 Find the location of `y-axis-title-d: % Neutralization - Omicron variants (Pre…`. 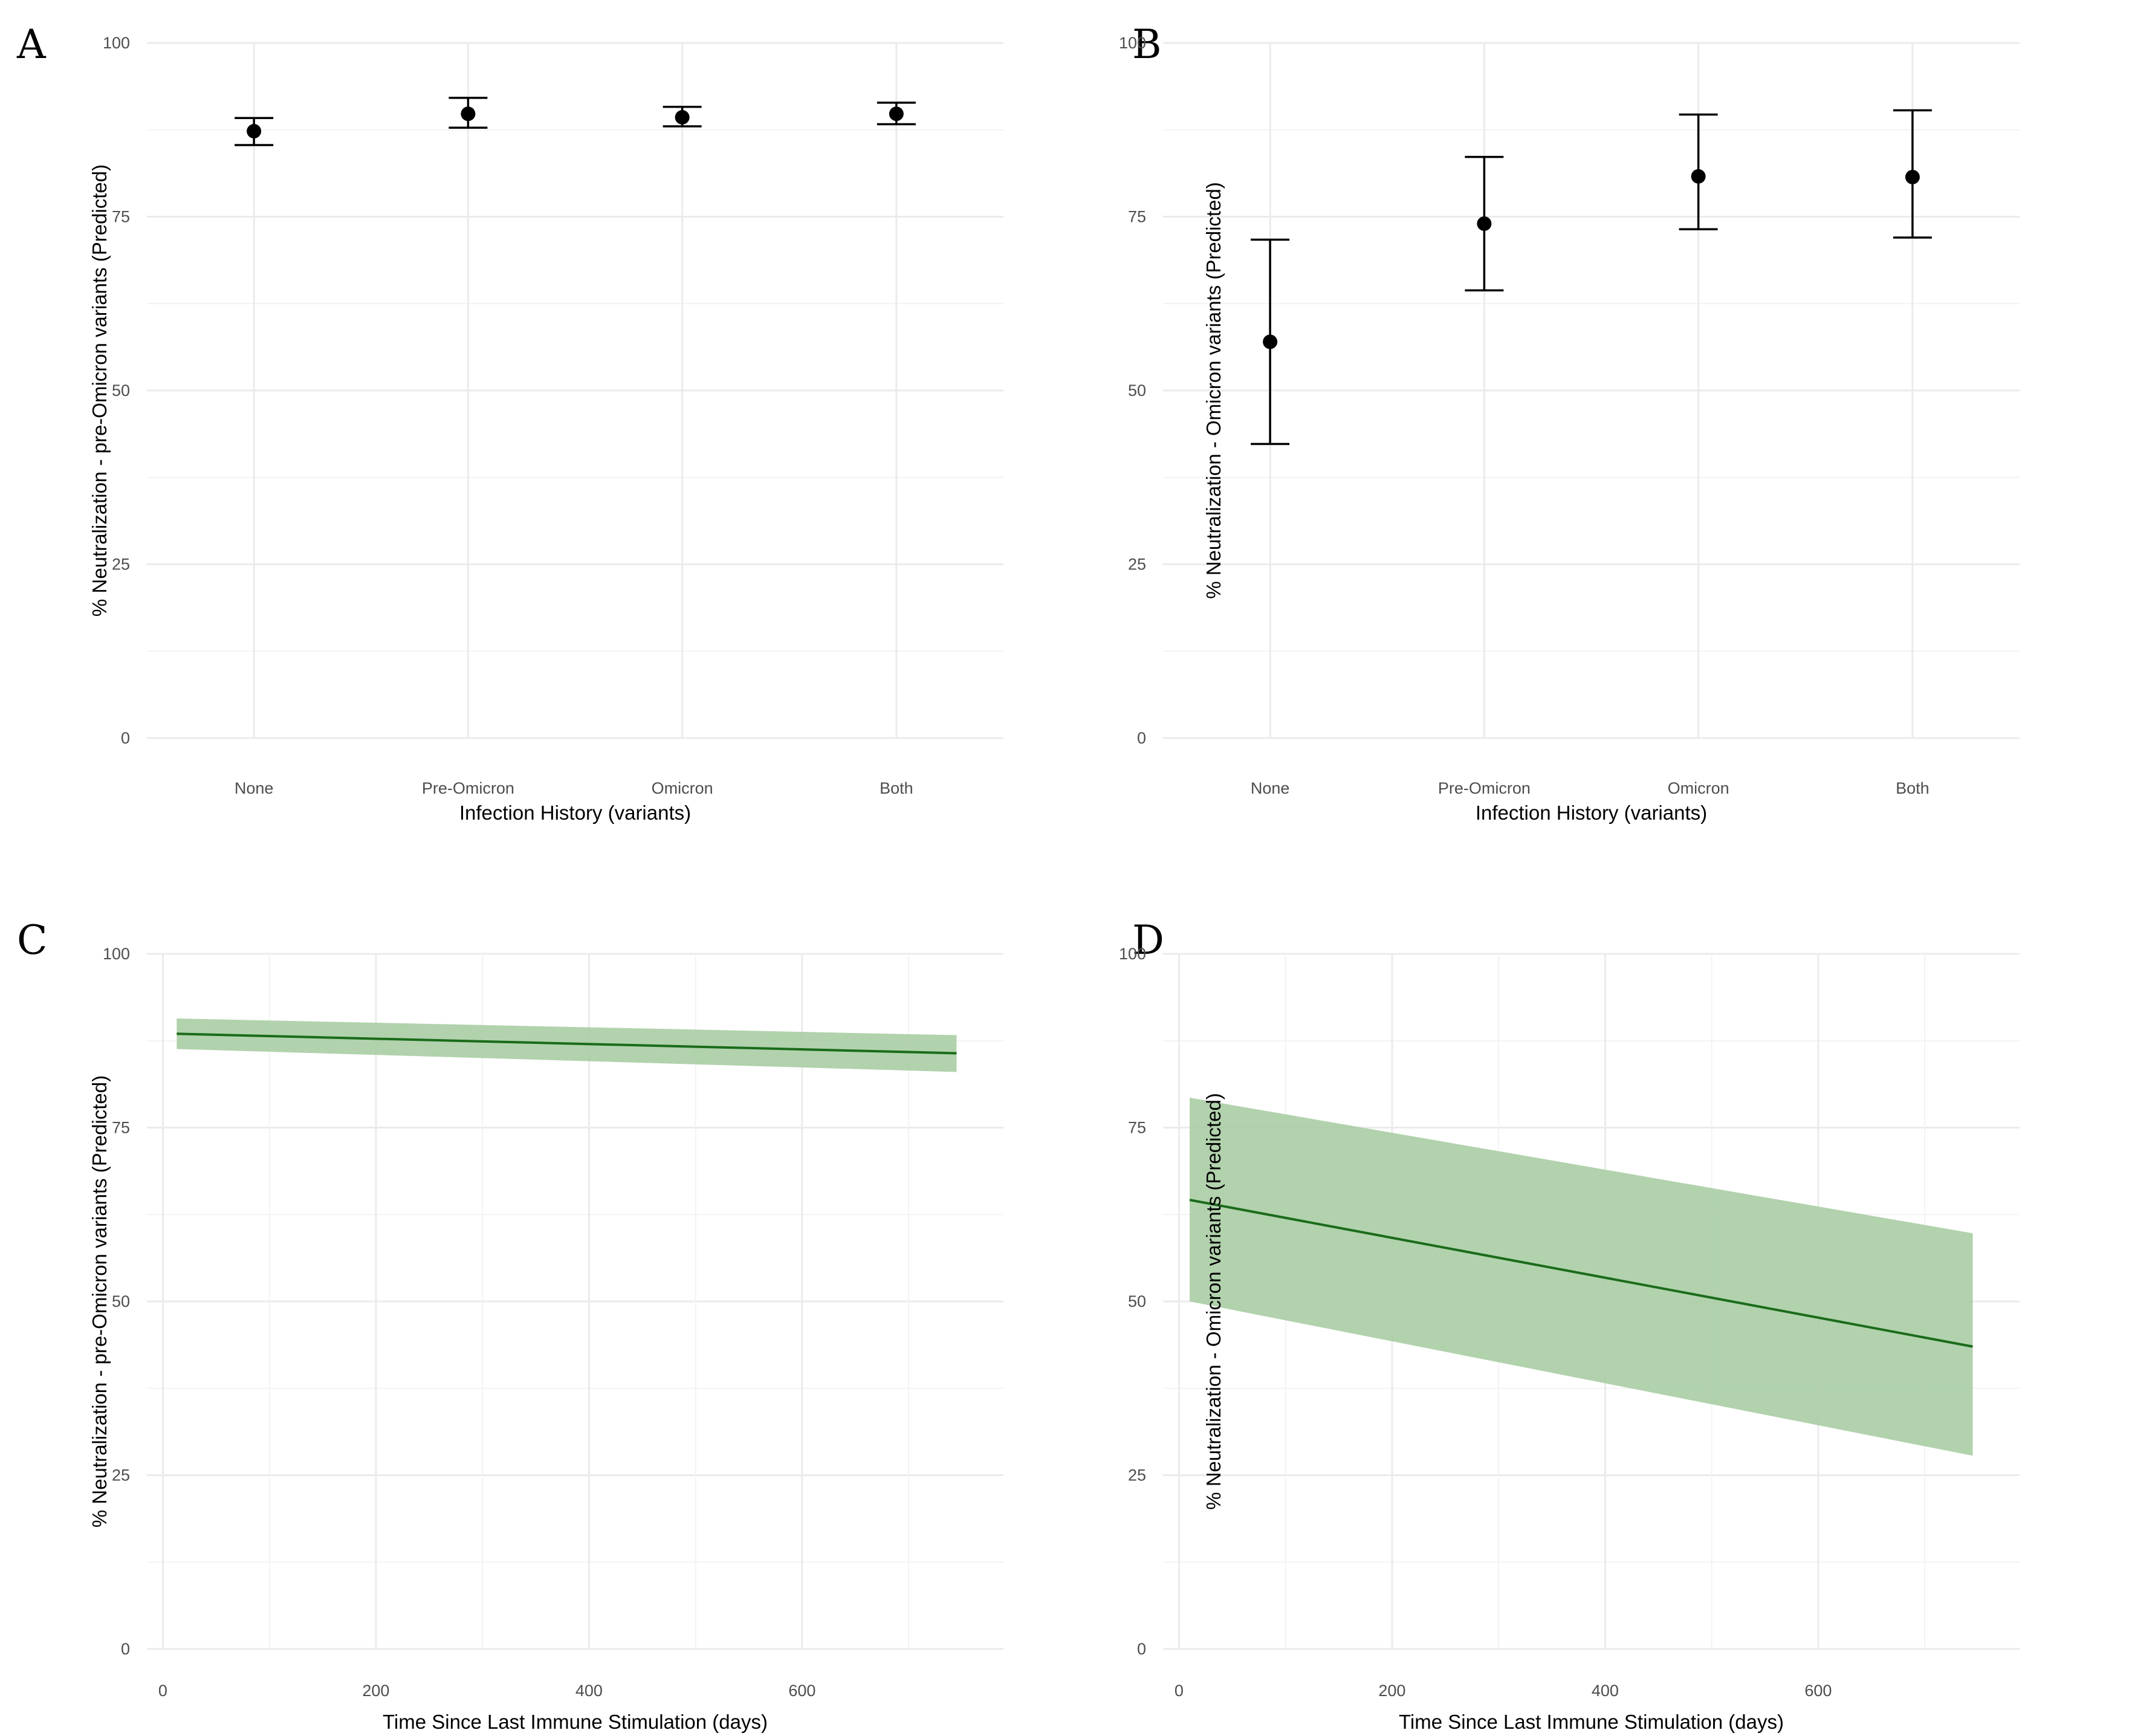

y-axis-title-d: % Neutralization - Omicron variants (Pre… is located at coordinates (1213, 1301).